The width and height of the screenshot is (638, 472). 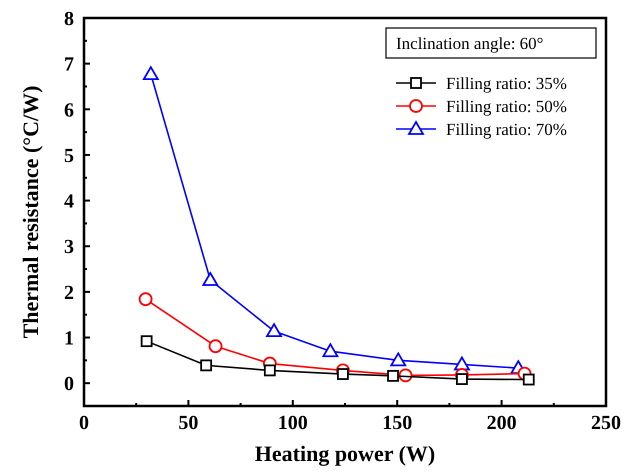 I want to click on x-tick-label: 250, so click(x=606, y=423).